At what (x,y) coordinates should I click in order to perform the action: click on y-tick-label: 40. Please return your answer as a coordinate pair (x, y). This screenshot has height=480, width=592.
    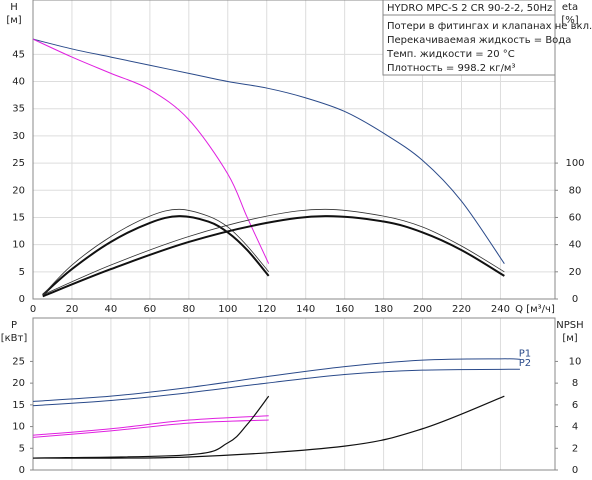
    Looking at the image, I should click on (18, 82).